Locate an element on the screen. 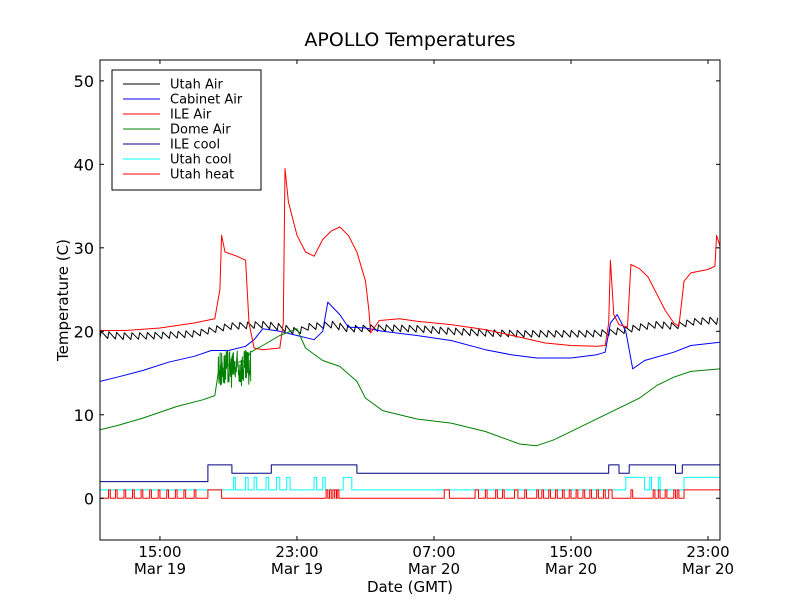  legend-label-cabinet-air: Cabinet Air is located at coordinates (206, 100).